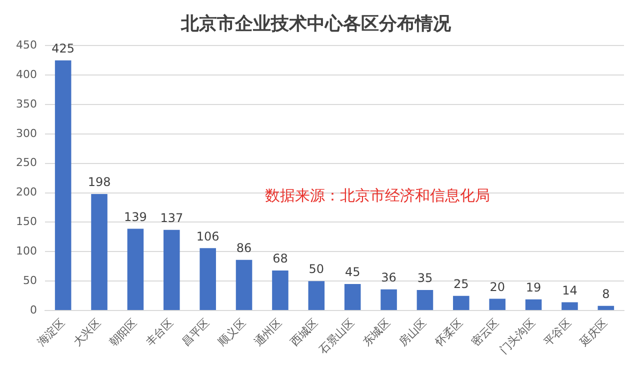 Image resolution: width=642 pixels, height=371 pixels. Describe the element at coordinates (26, 251) in the screenshot. I see `y-tick-label: 100` at that location.